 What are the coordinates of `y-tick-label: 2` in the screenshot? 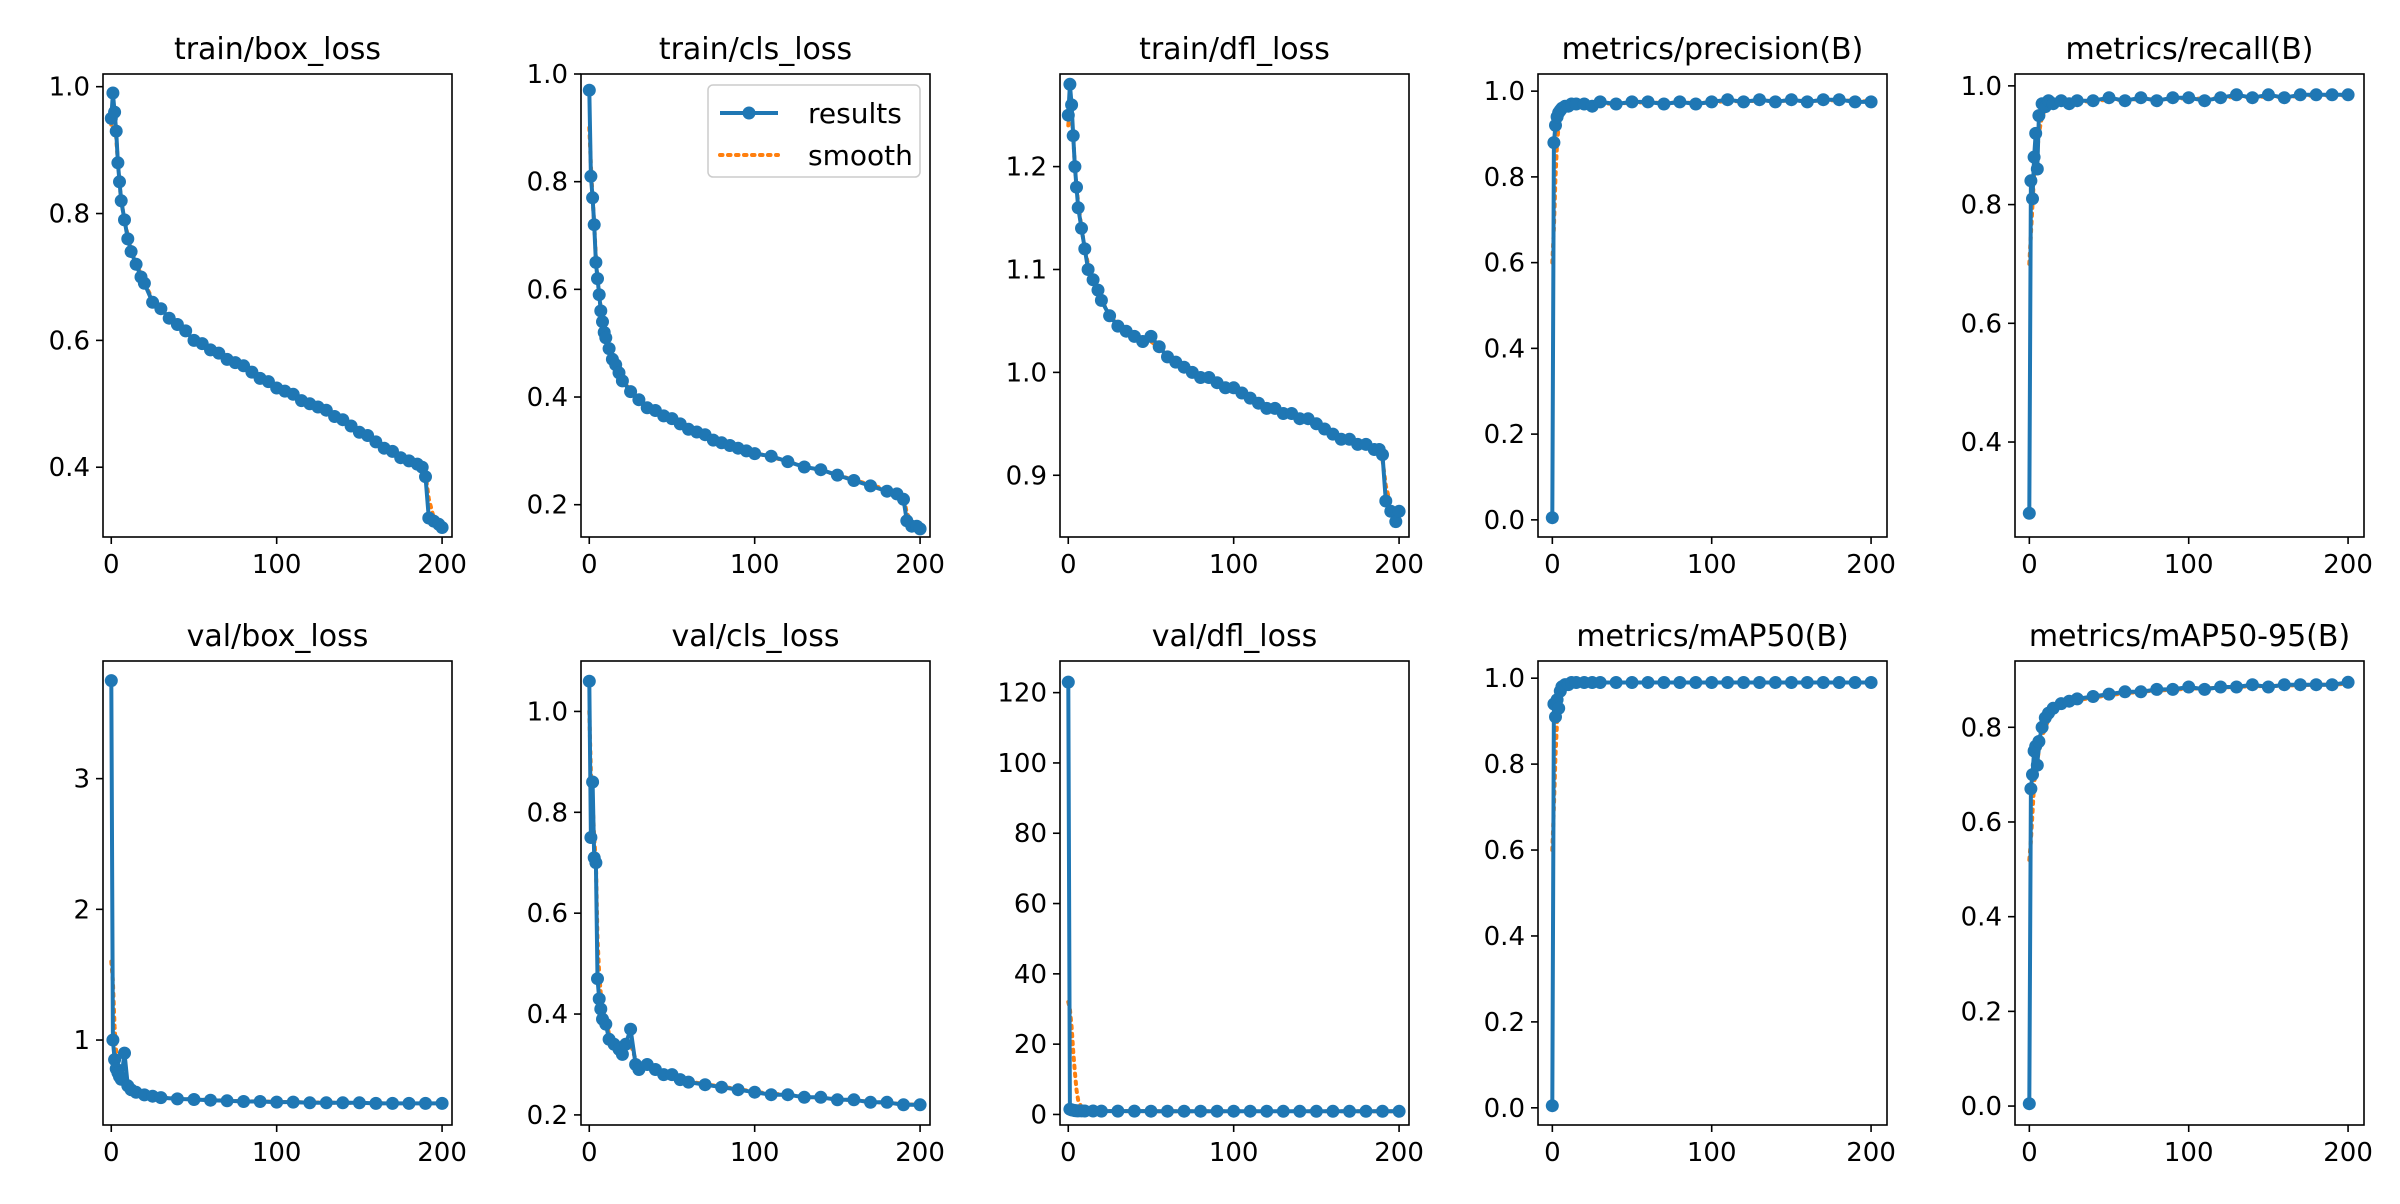 It's located at (81, 910).